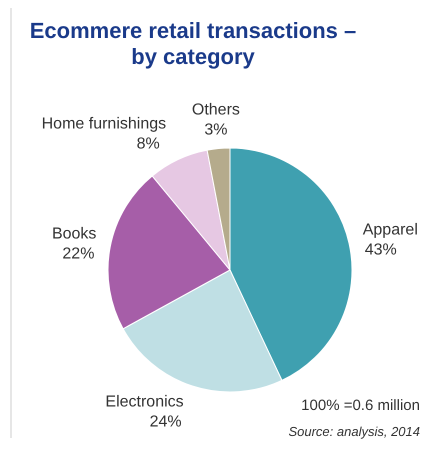 This screenshot has width=431, height=453. I want to click on slice-label: Home furnishings, so click(104, 123).